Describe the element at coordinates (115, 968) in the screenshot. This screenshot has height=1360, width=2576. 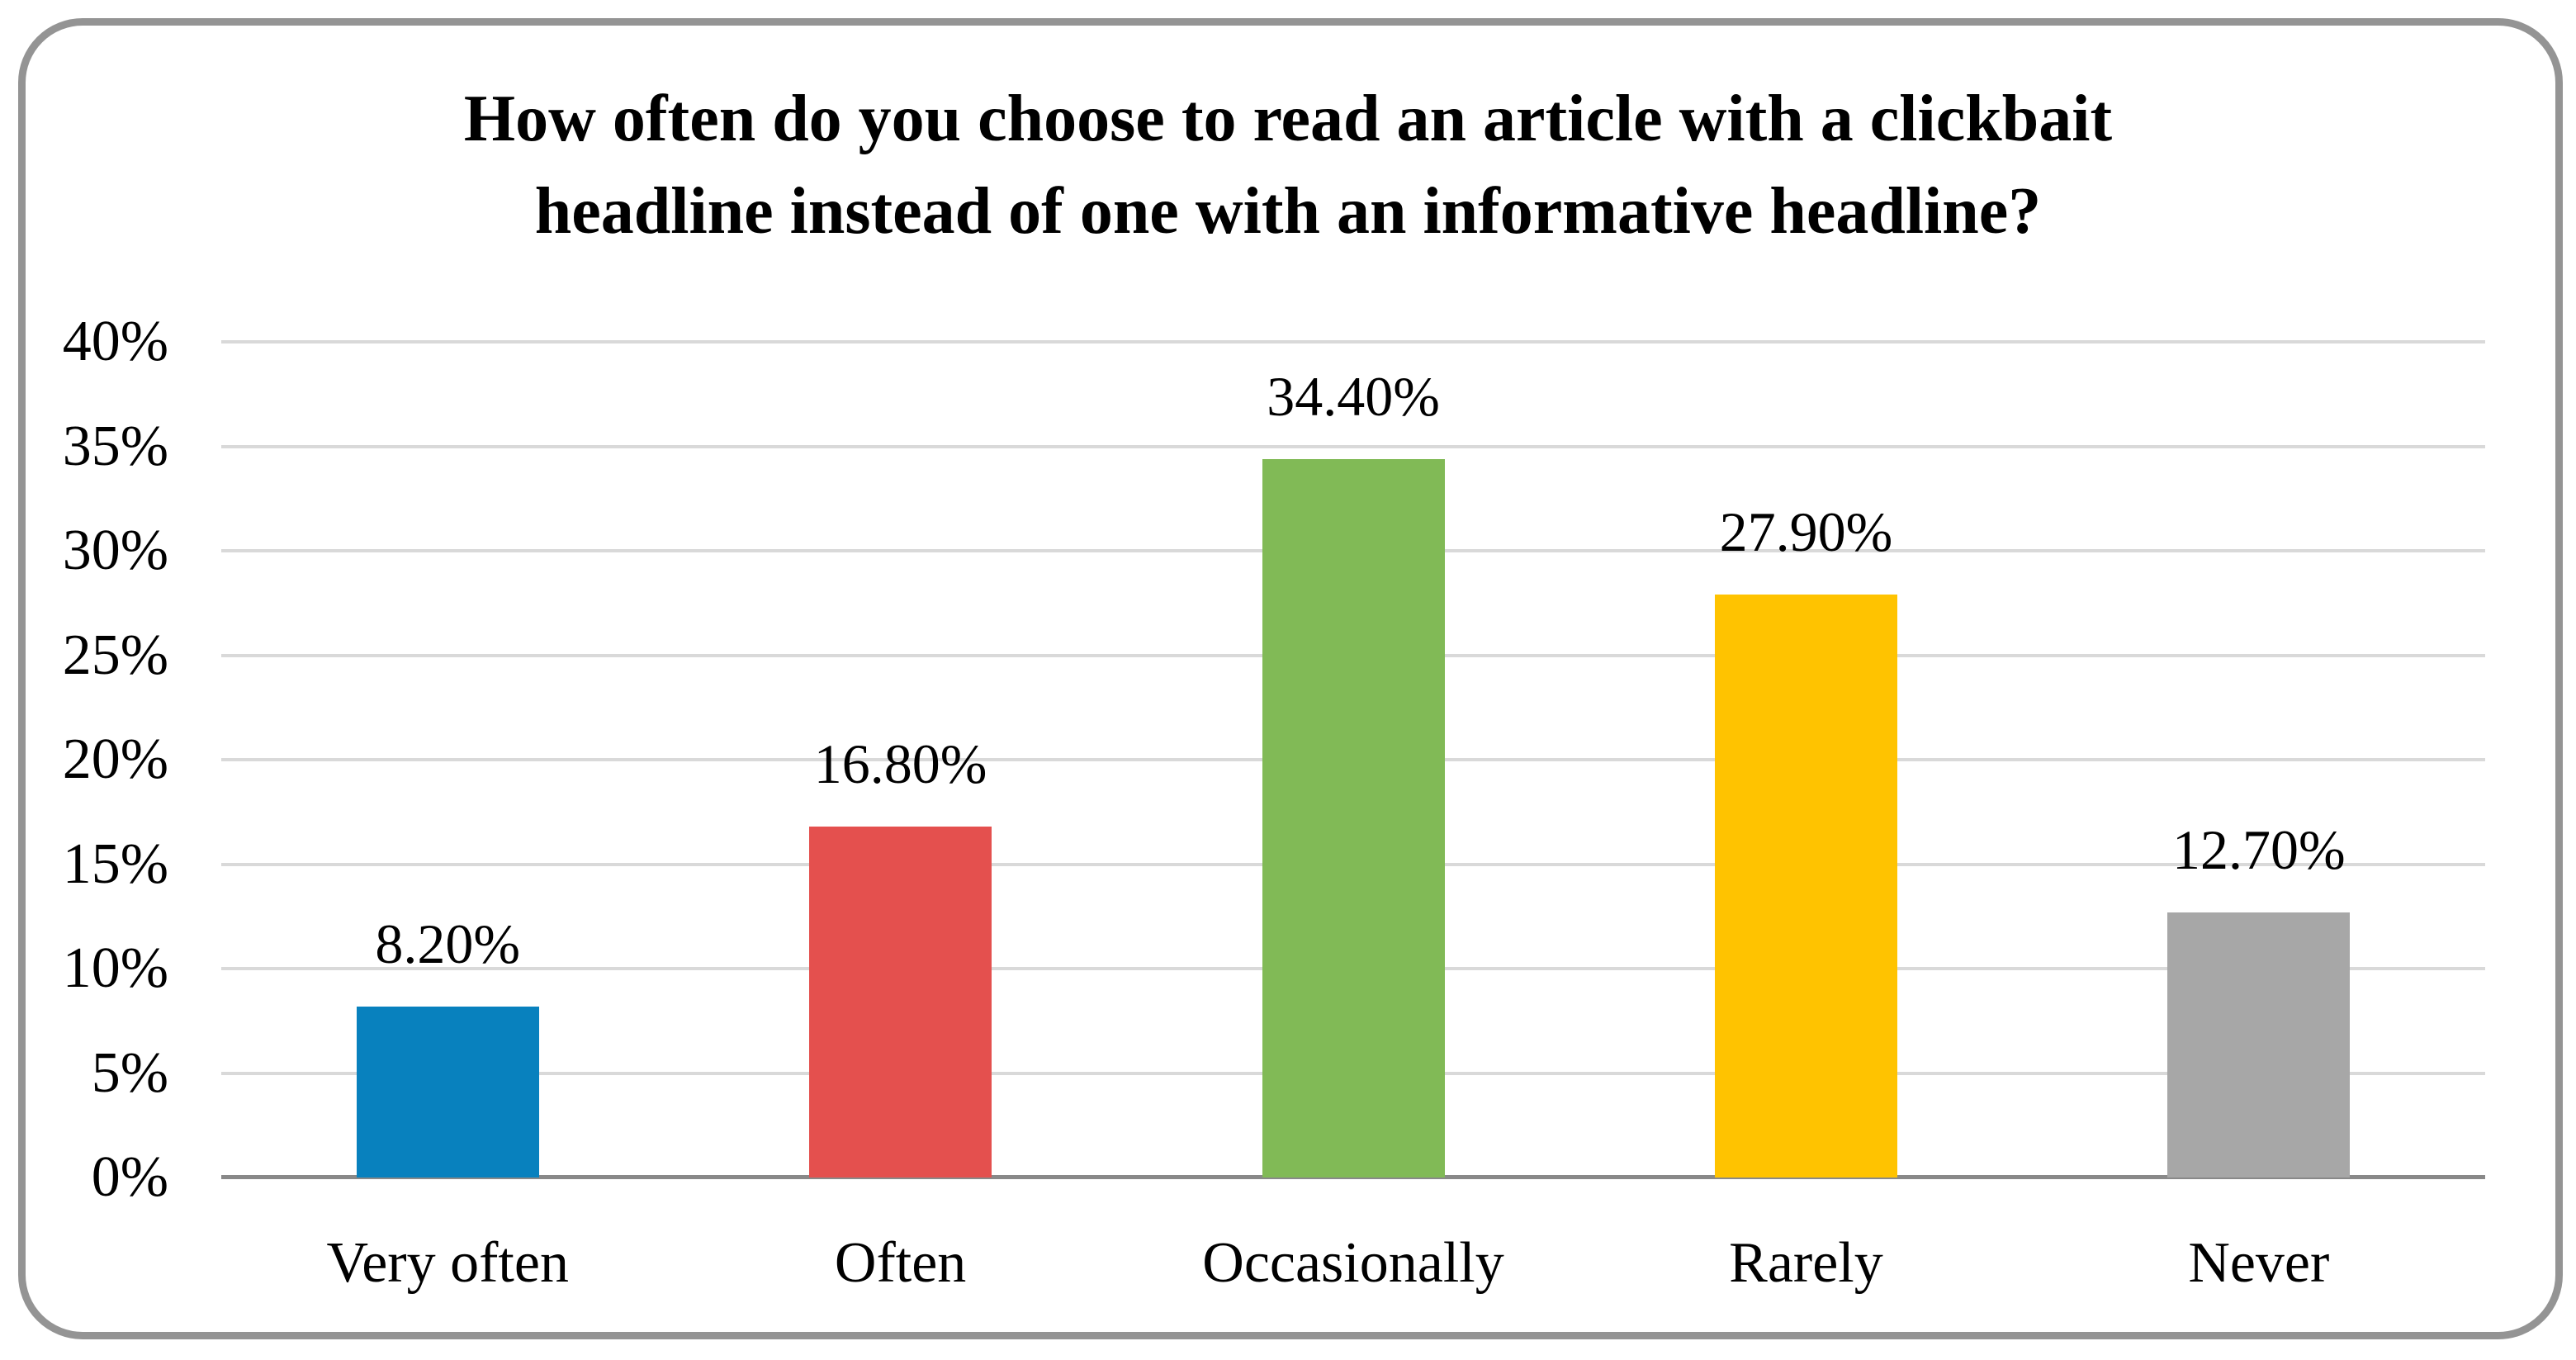
I see `y-tick-label: 10%` at that location.